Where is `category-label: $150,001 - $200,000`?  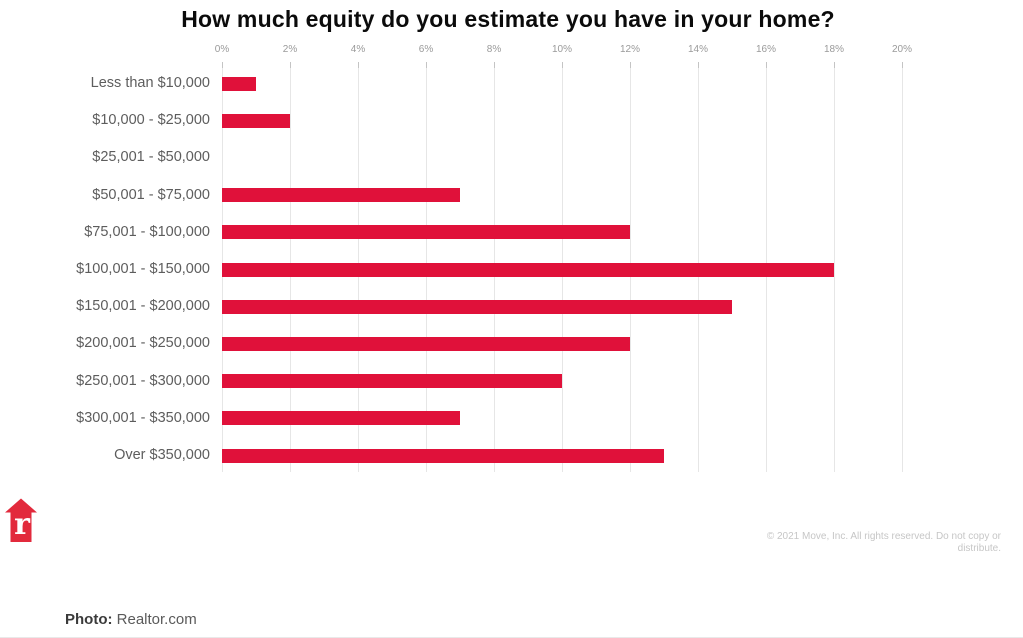
category-label: $150,001 - $200,000 is located at coordinates (143, 306).